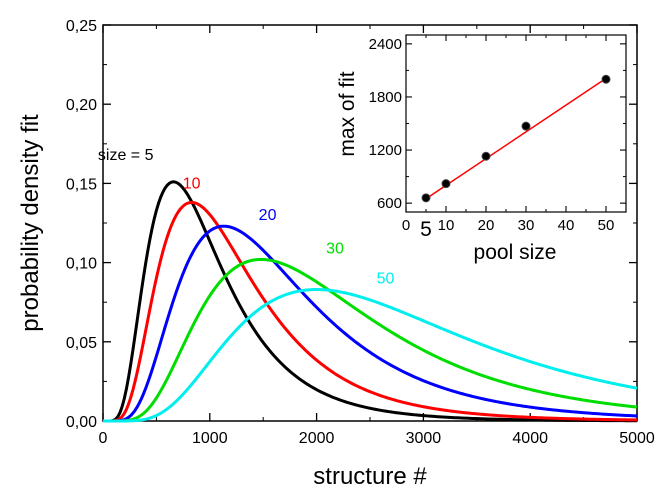  Describe the element at coordinates (446, 225) in the screenshot. I see `inset-x-tick-label: 10` at that location.